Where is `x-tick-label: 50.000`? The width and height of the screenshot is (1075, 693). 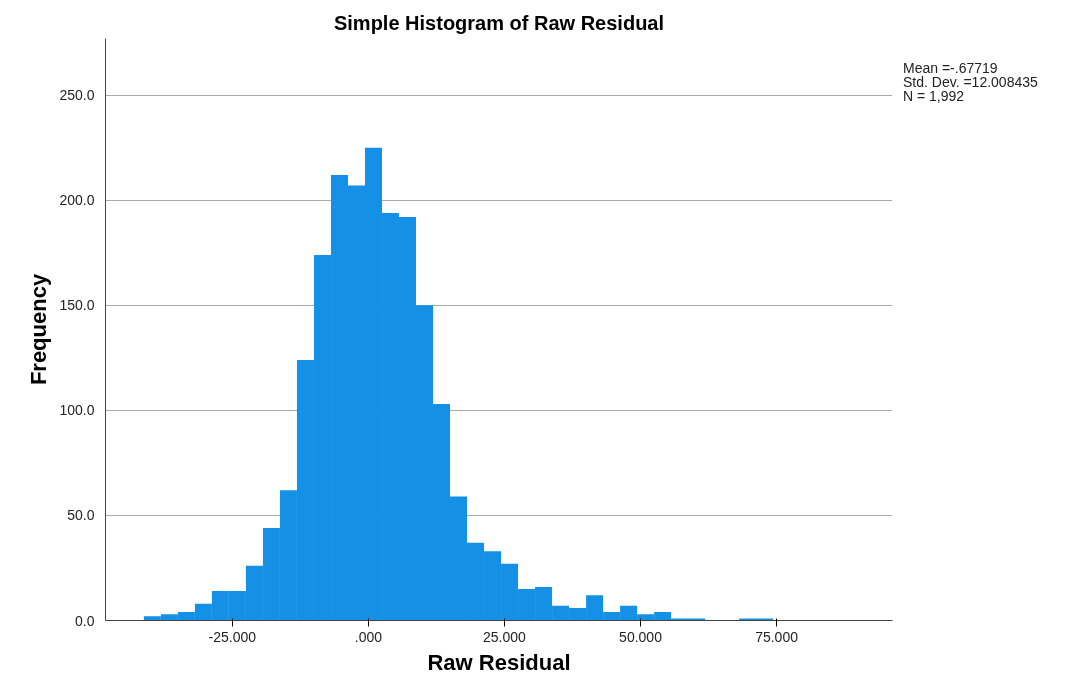
x-tick-label: 50.000 is located at coordinates (641, 636).